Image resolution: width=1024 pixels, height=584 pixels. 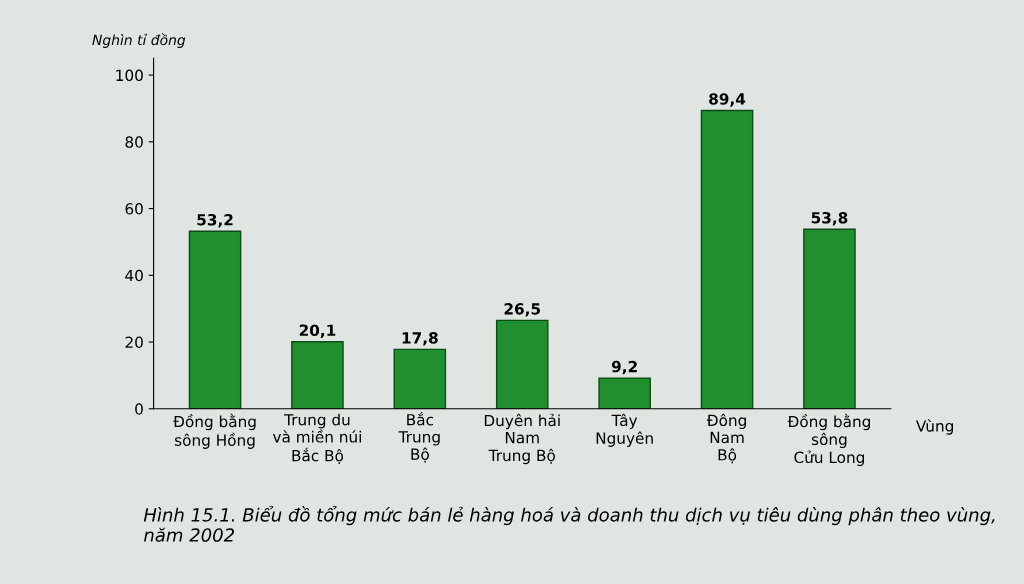 What do you see at coordinates (134, 342) in the screenshot?
I see `y-tick-label: 20` at bounding box center [134, 342].